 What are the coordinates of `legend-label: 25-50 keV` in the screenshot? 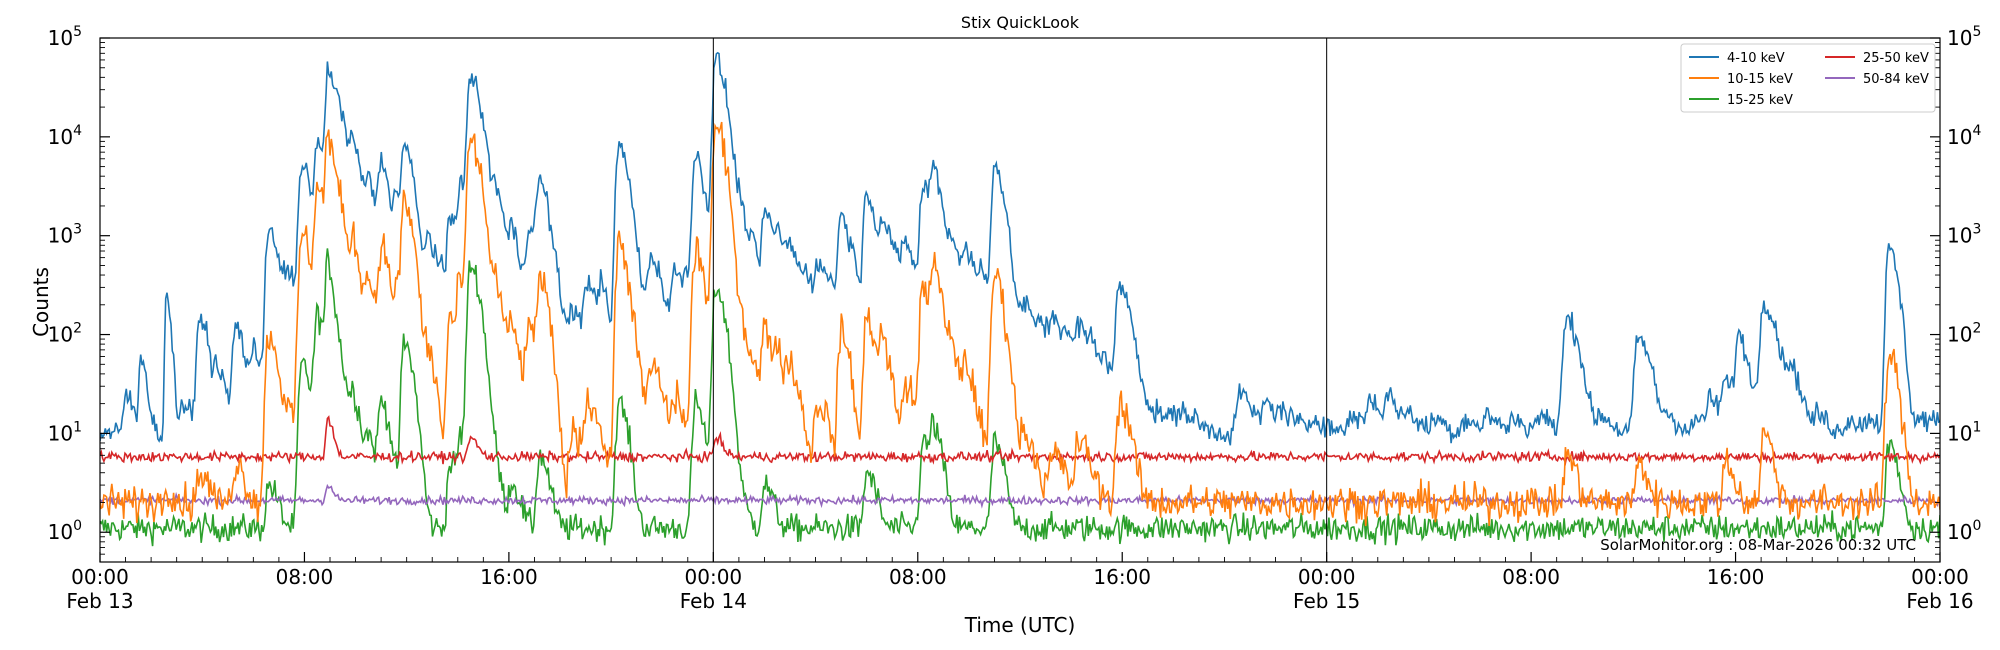 It's located at (1896, 58).